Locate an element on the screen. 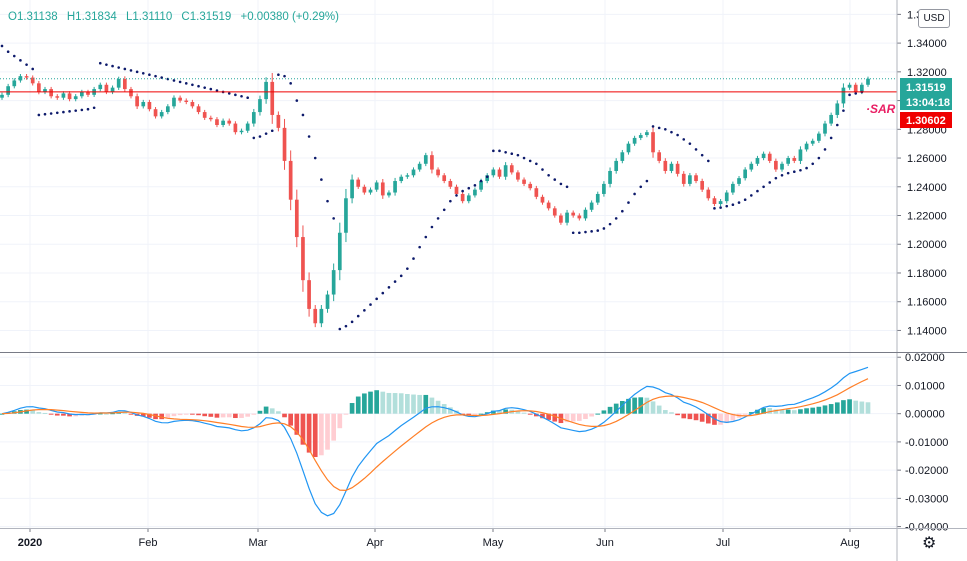 The width and height of the screenshot is (967, 561). sar-indicator-label: ·SAR is located at coordinates (881, 109).